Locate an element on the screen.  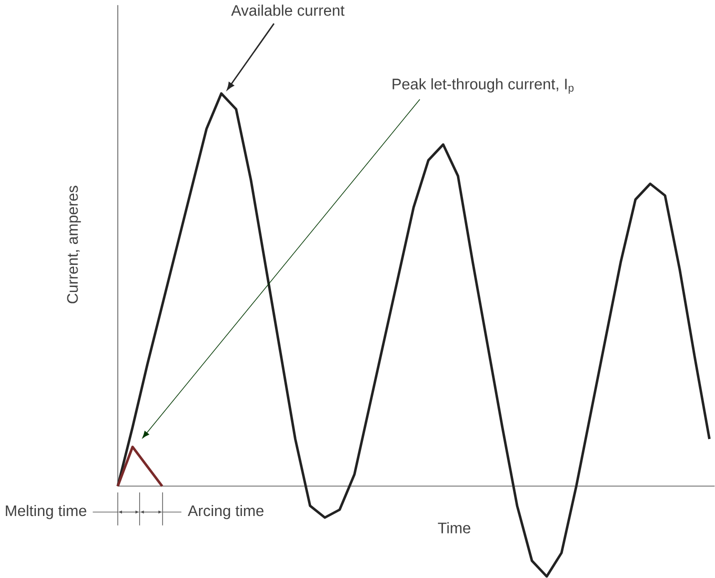
y-axis-title: Current, amperes is located at coordinates (74, 245).